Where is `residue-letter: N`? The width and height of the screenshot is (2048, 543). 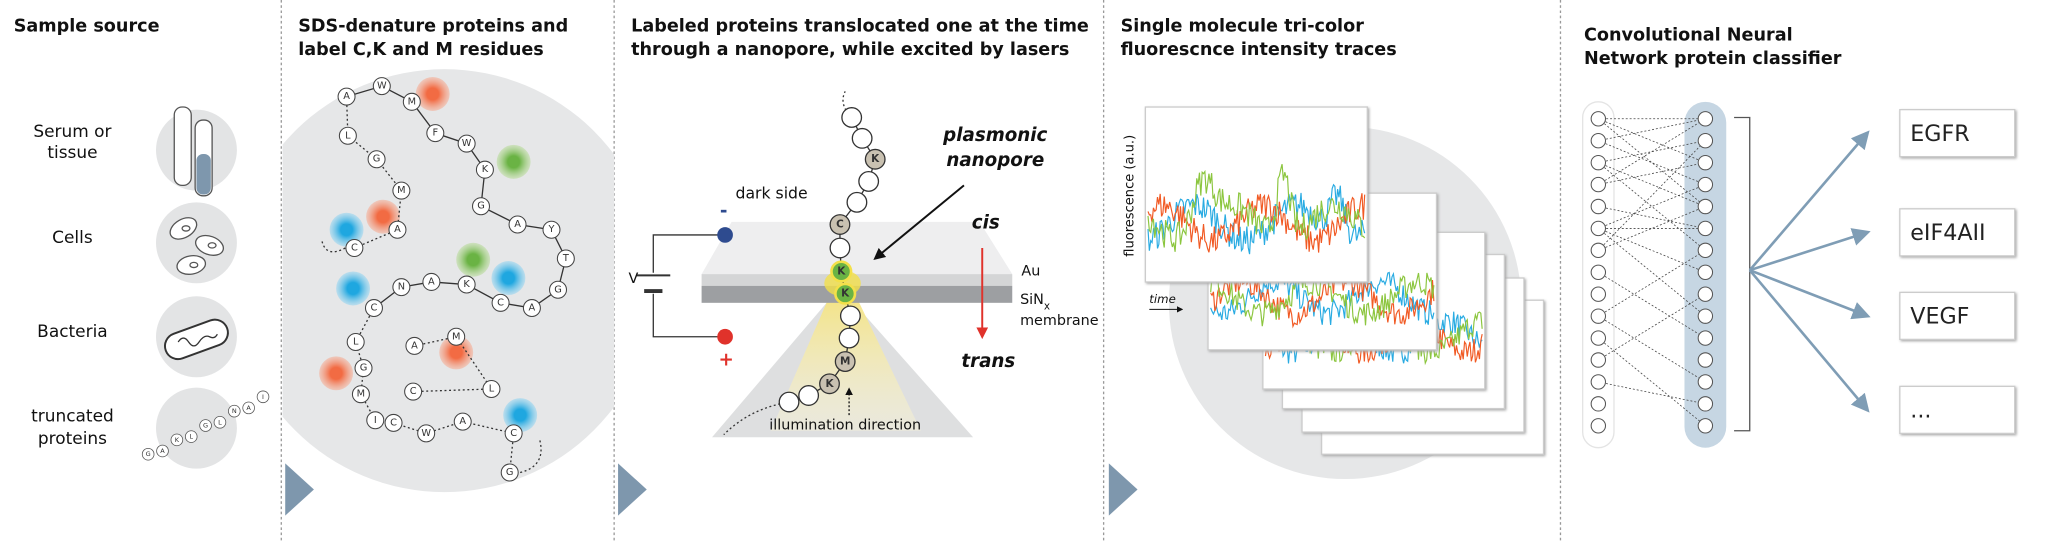 residue-letter: N is located at coordinates (234, 411).